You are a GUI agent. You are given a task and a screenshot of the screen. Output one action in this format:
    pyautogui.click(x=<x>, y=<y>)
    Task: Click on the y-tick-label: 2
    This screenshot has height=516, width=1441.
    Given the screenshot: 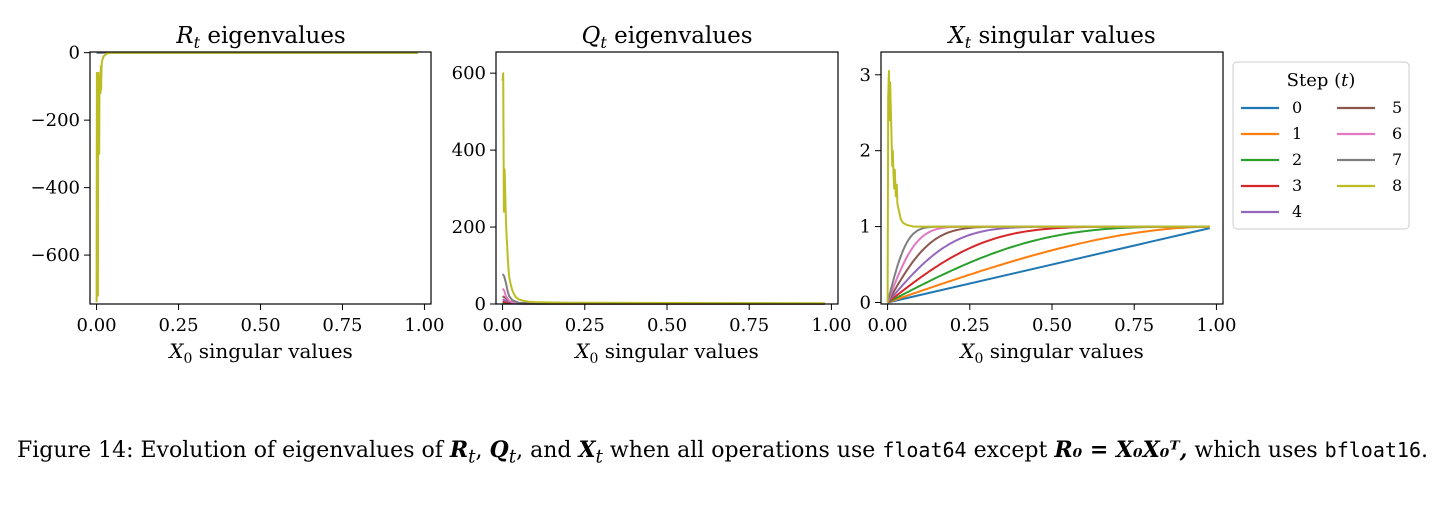 What is the action you would take?
    pyautogui.click(x=865, y=151)
    